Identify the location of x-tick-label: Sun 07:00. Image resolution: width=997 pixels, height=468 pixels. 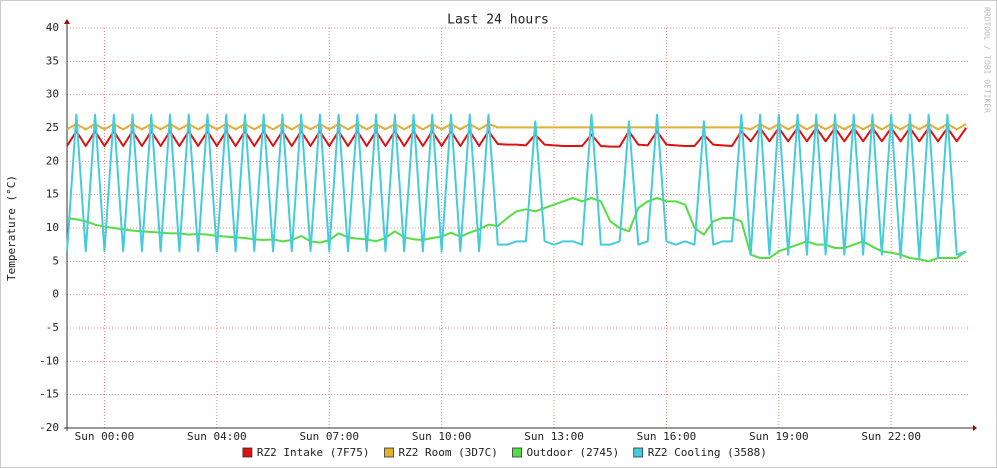
(329, 436).